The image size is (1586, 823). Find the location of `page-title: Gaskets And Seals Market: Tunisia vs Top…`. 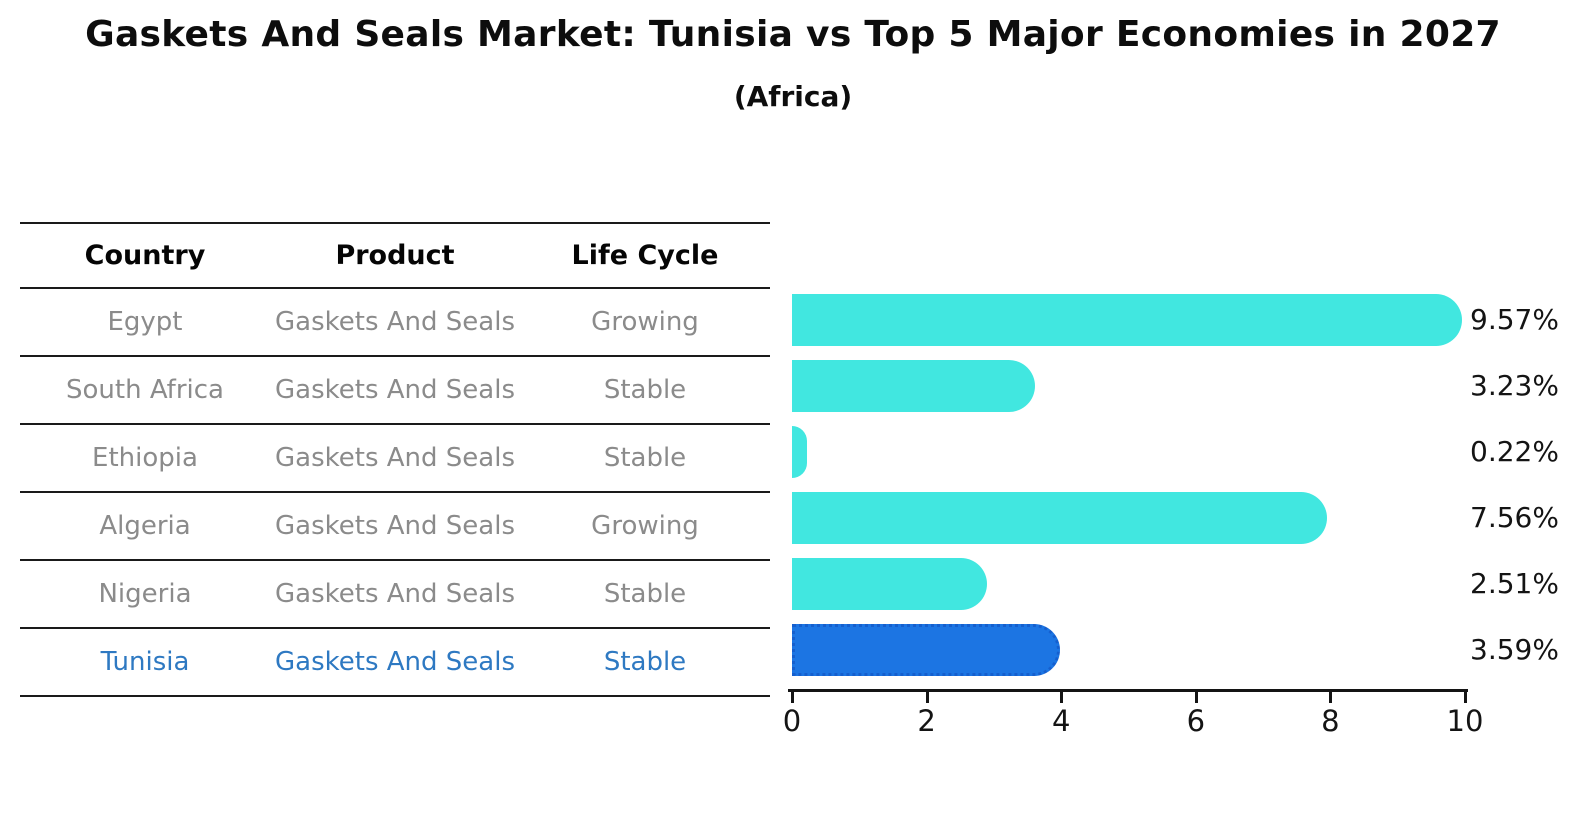

page-title: Gaskets And Seals Market: Tunisia vs Top… is located at coordinates (793, 34).